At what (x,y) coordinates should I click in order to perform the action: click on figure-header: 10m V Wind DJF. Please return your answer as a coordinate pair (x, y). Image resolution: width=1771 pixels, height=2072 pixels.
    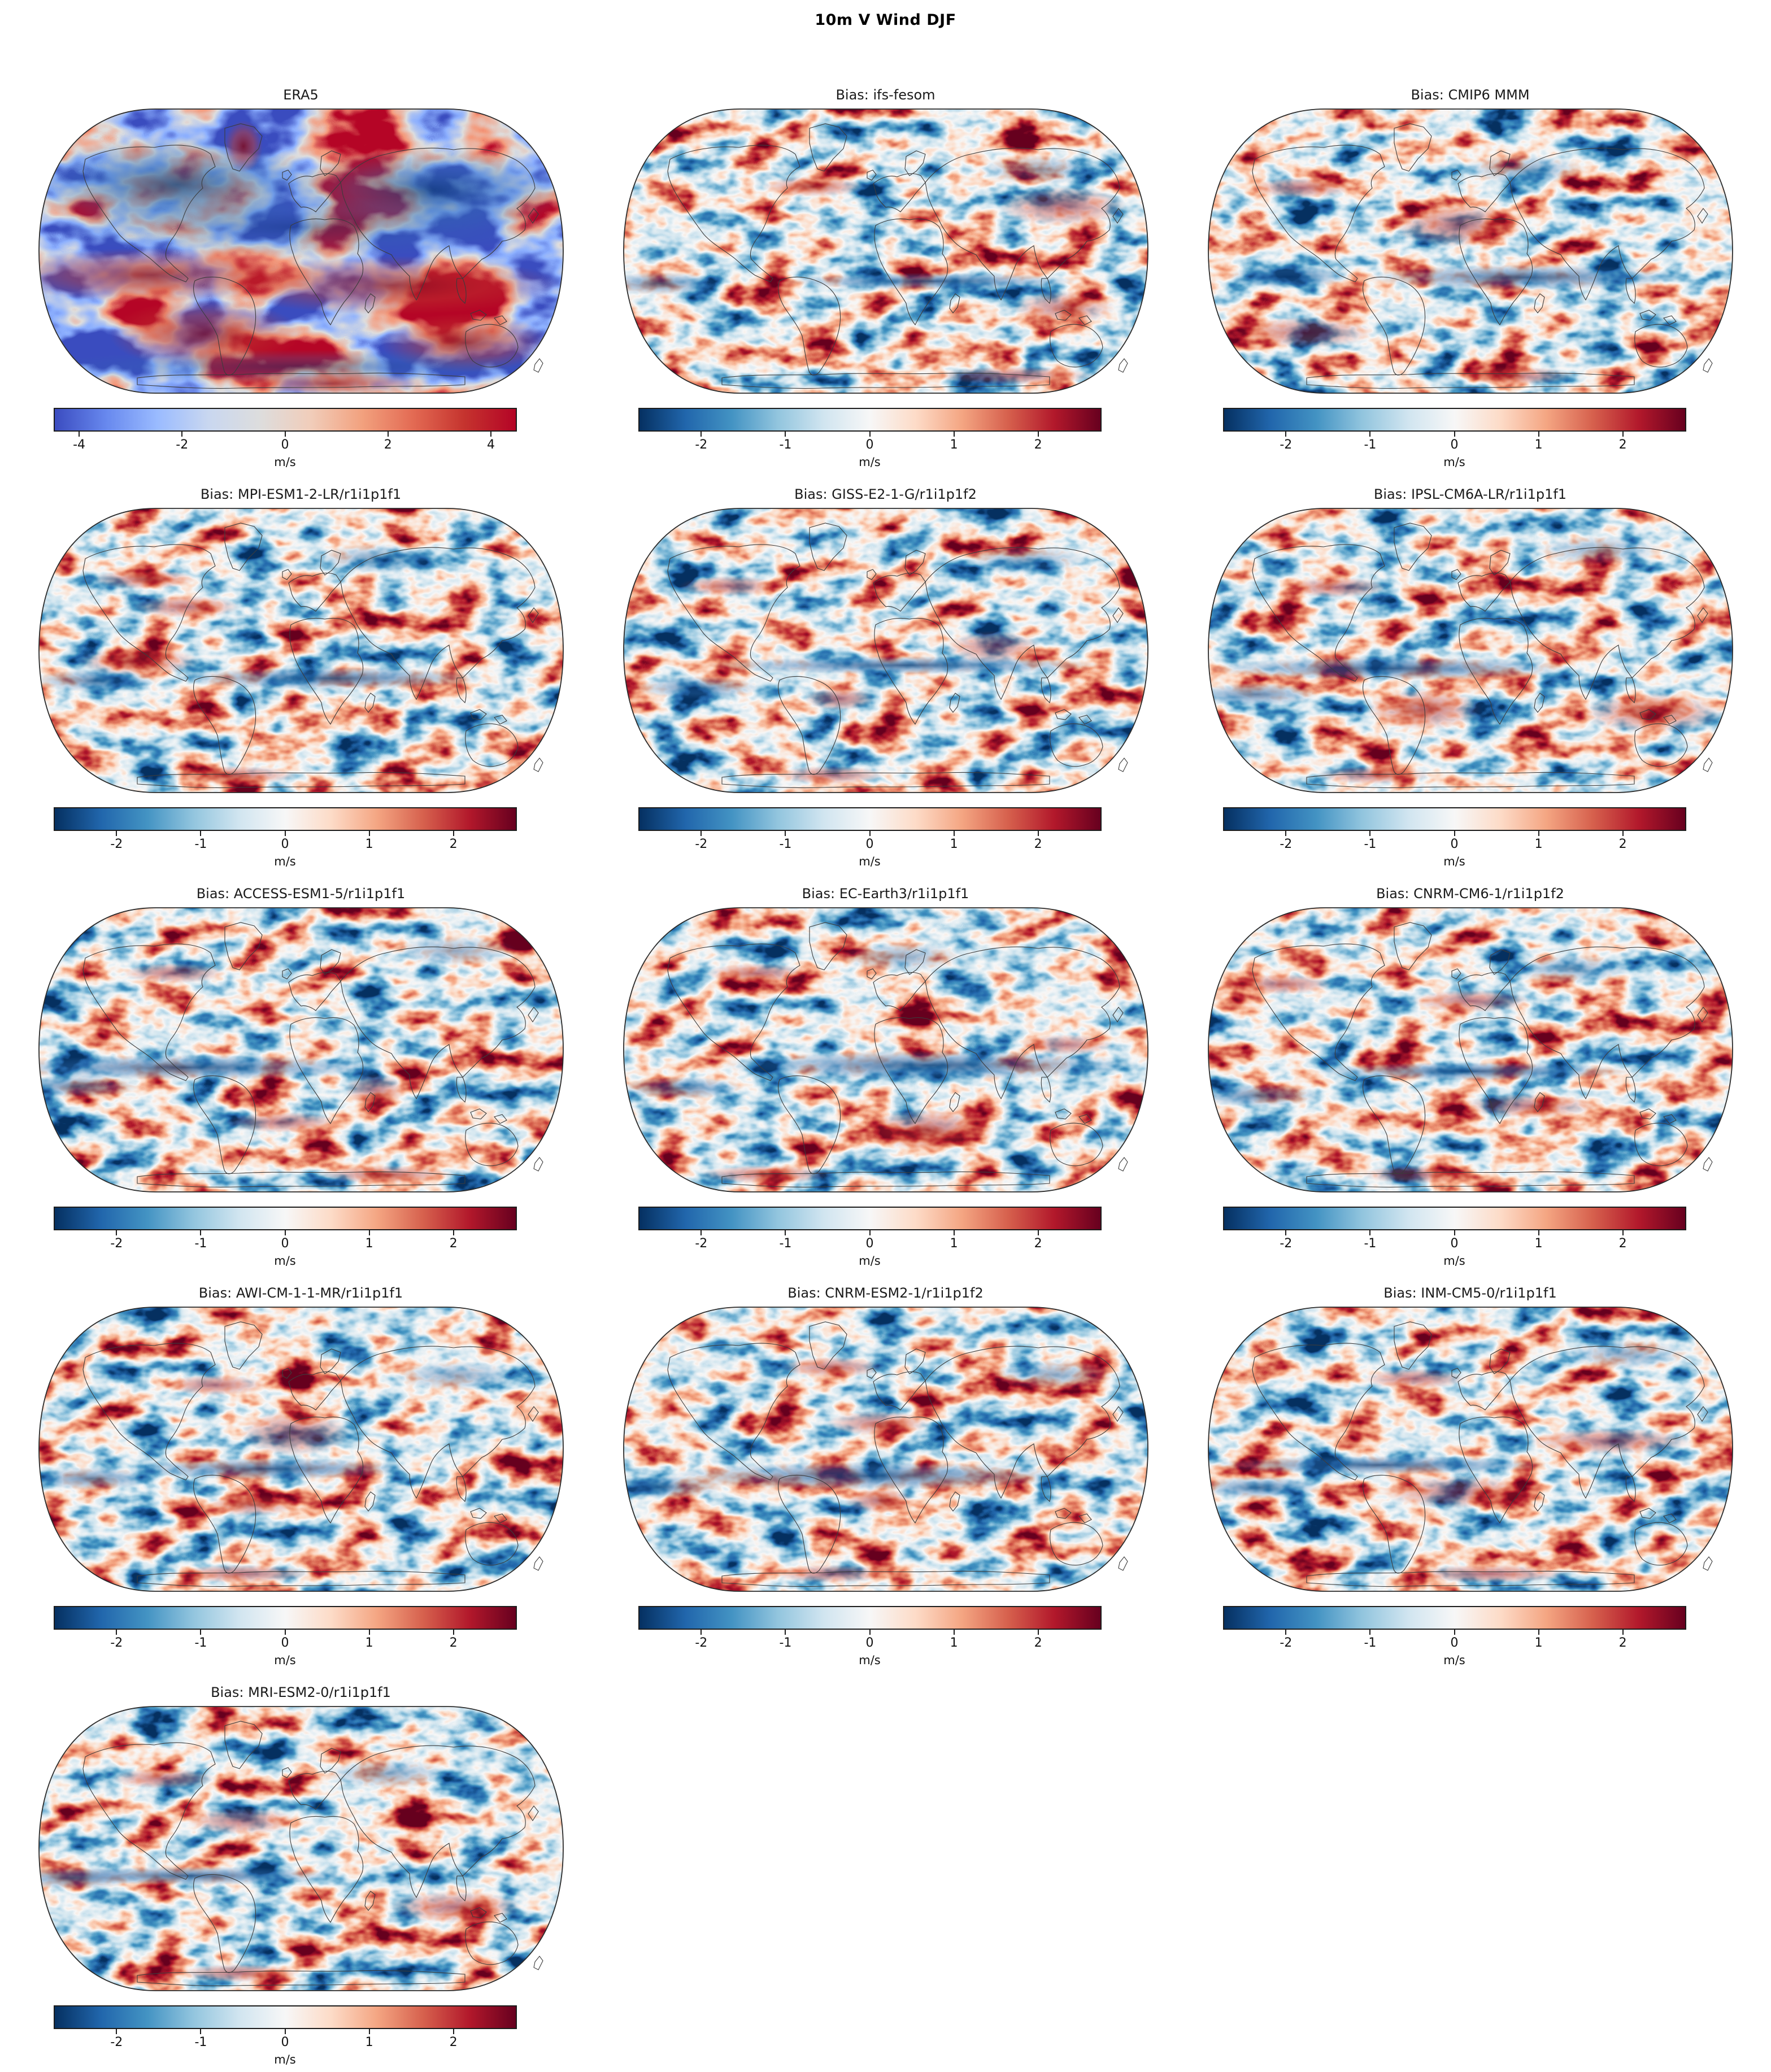
    Looking at the image, I should click on (885, 15).